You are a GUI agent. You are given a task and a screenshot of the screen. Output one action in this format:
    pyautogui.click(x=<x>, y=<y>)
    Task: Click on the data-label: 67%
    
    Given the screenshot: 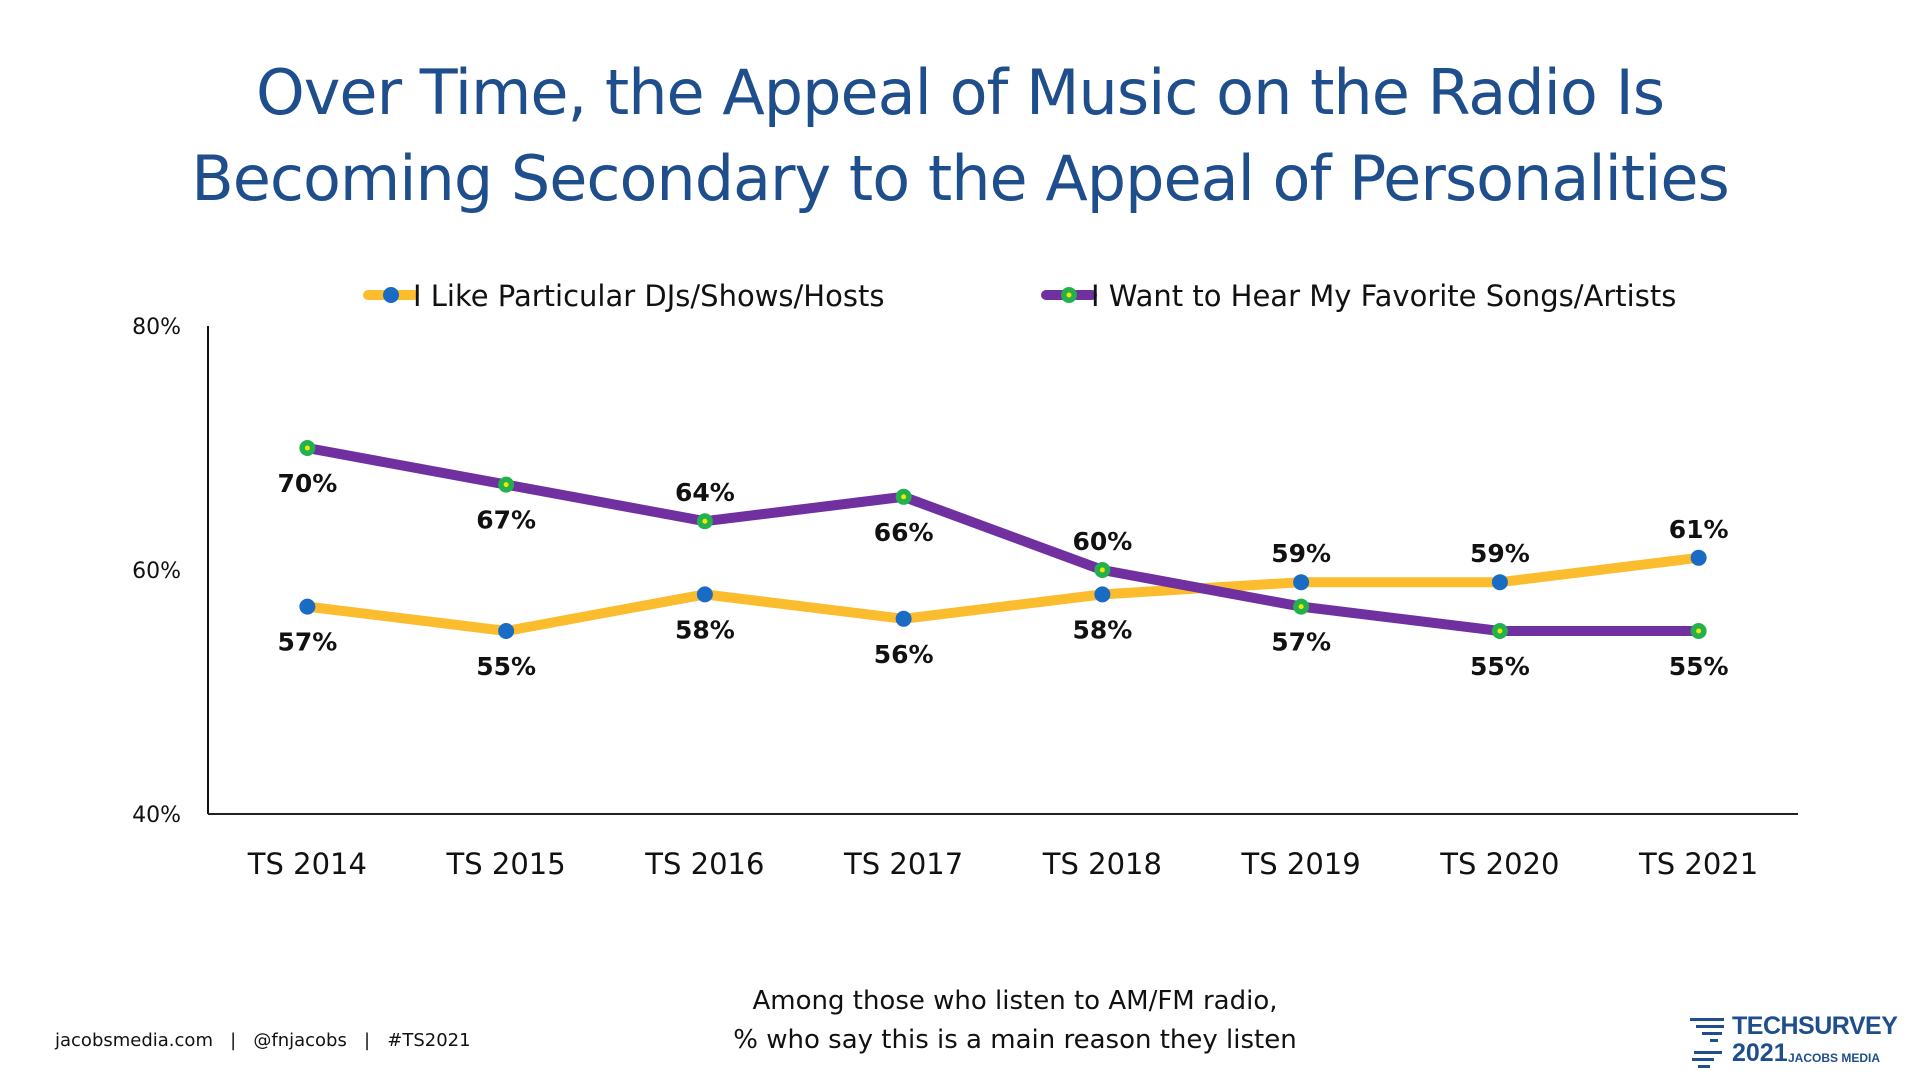 What is the action you would take?
    pyautogui.click(x=506, y=520)
    